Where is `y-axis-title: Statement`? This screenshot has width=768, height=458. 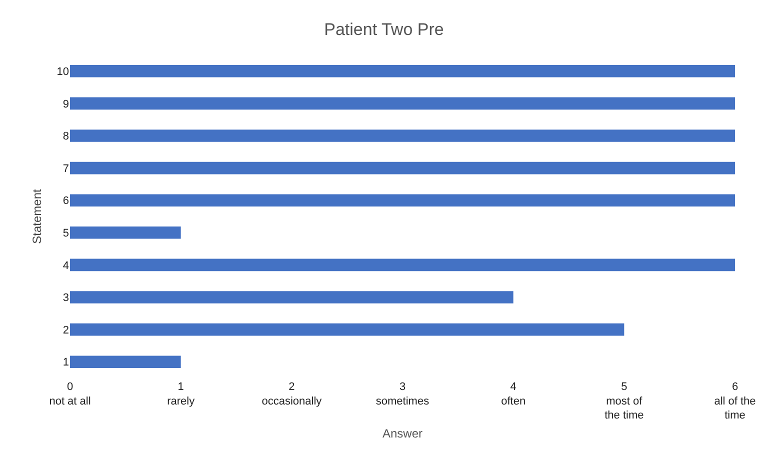 y-axis-title: Statement is located at coordinates (37, 216).